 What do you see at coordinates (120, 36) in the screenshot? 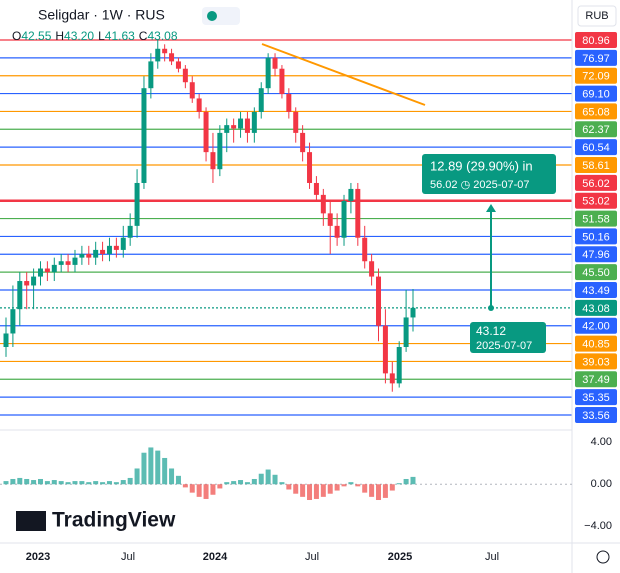
I see `ohlc-value: 41.63` at bounding box center [120, 36].